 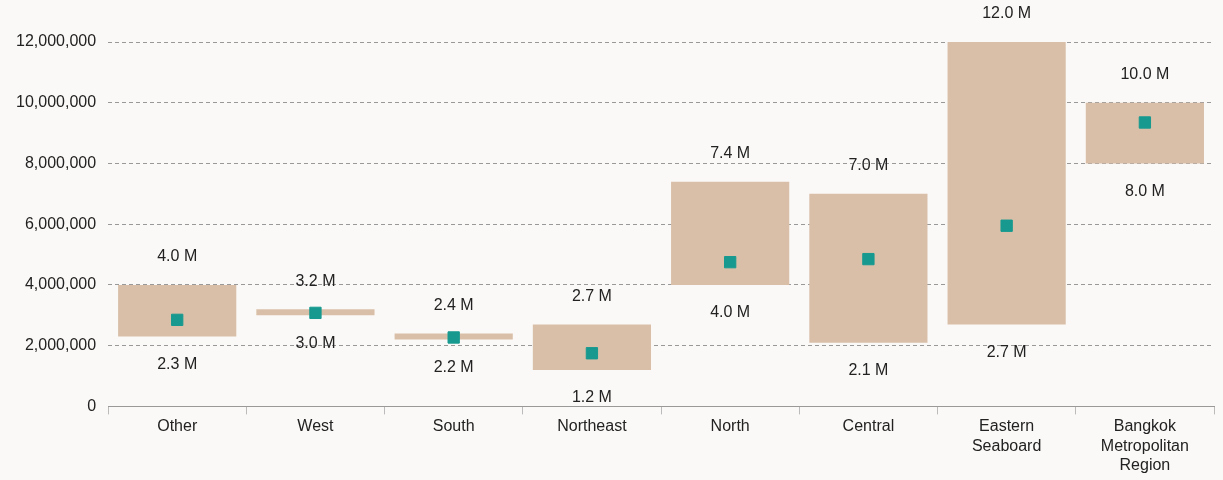 I want to click on y-tick-label: 8,000,000, so click(x=60, y=162).